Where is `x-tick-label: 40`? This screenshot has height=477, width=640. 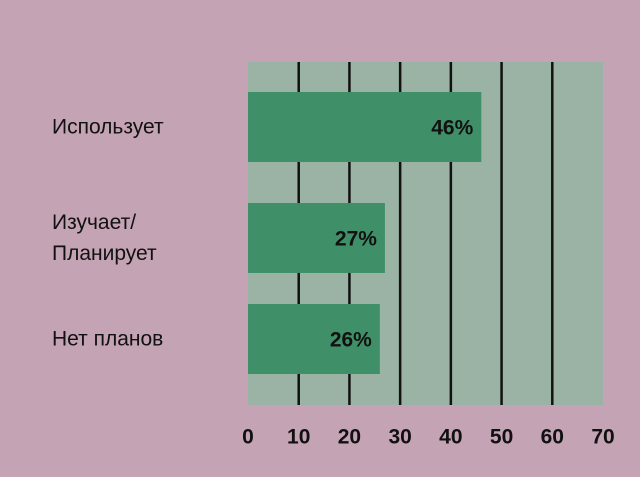 x-tick-label: 40 is located at coordinates (450, 437).